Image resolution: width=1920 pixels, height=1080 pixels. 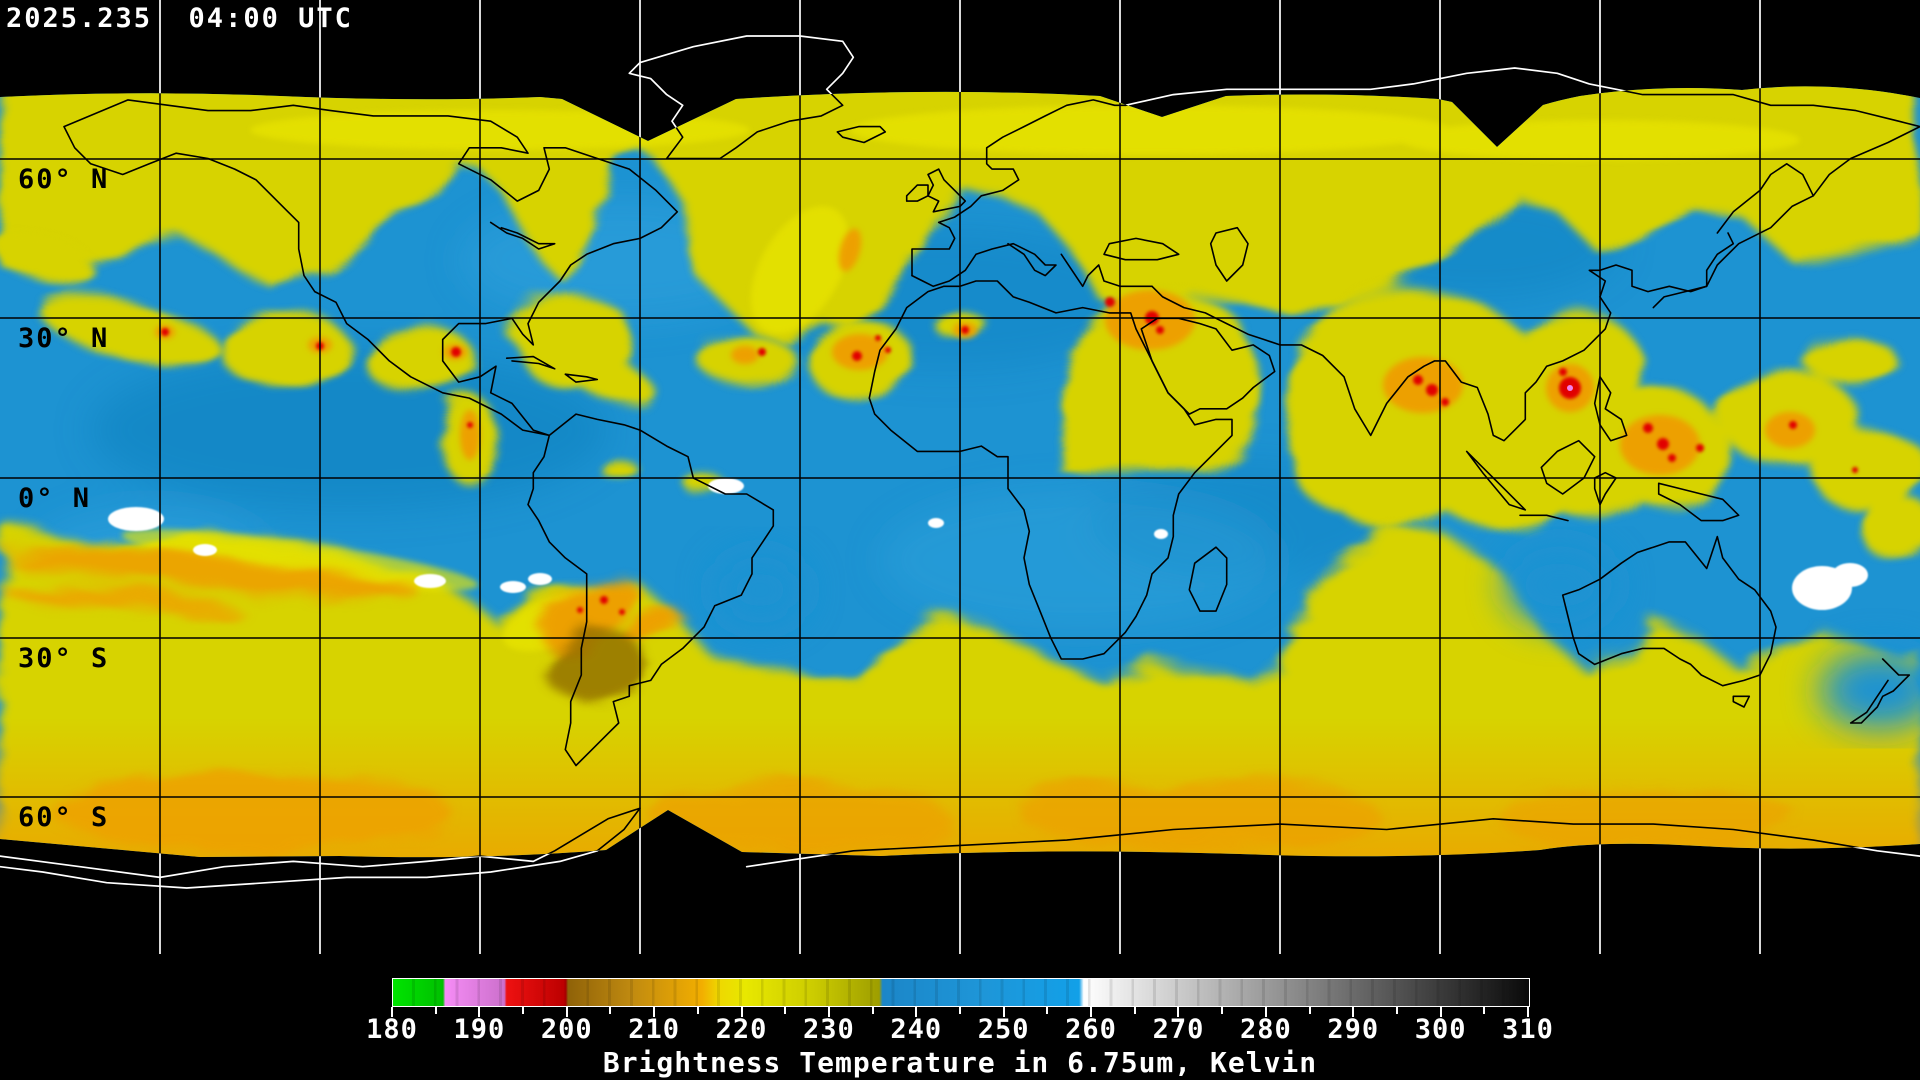 What do you see at coordinates (1050, 470) in the screenshot?
I see `coastline-africa` at bounding box center [1050, 470].